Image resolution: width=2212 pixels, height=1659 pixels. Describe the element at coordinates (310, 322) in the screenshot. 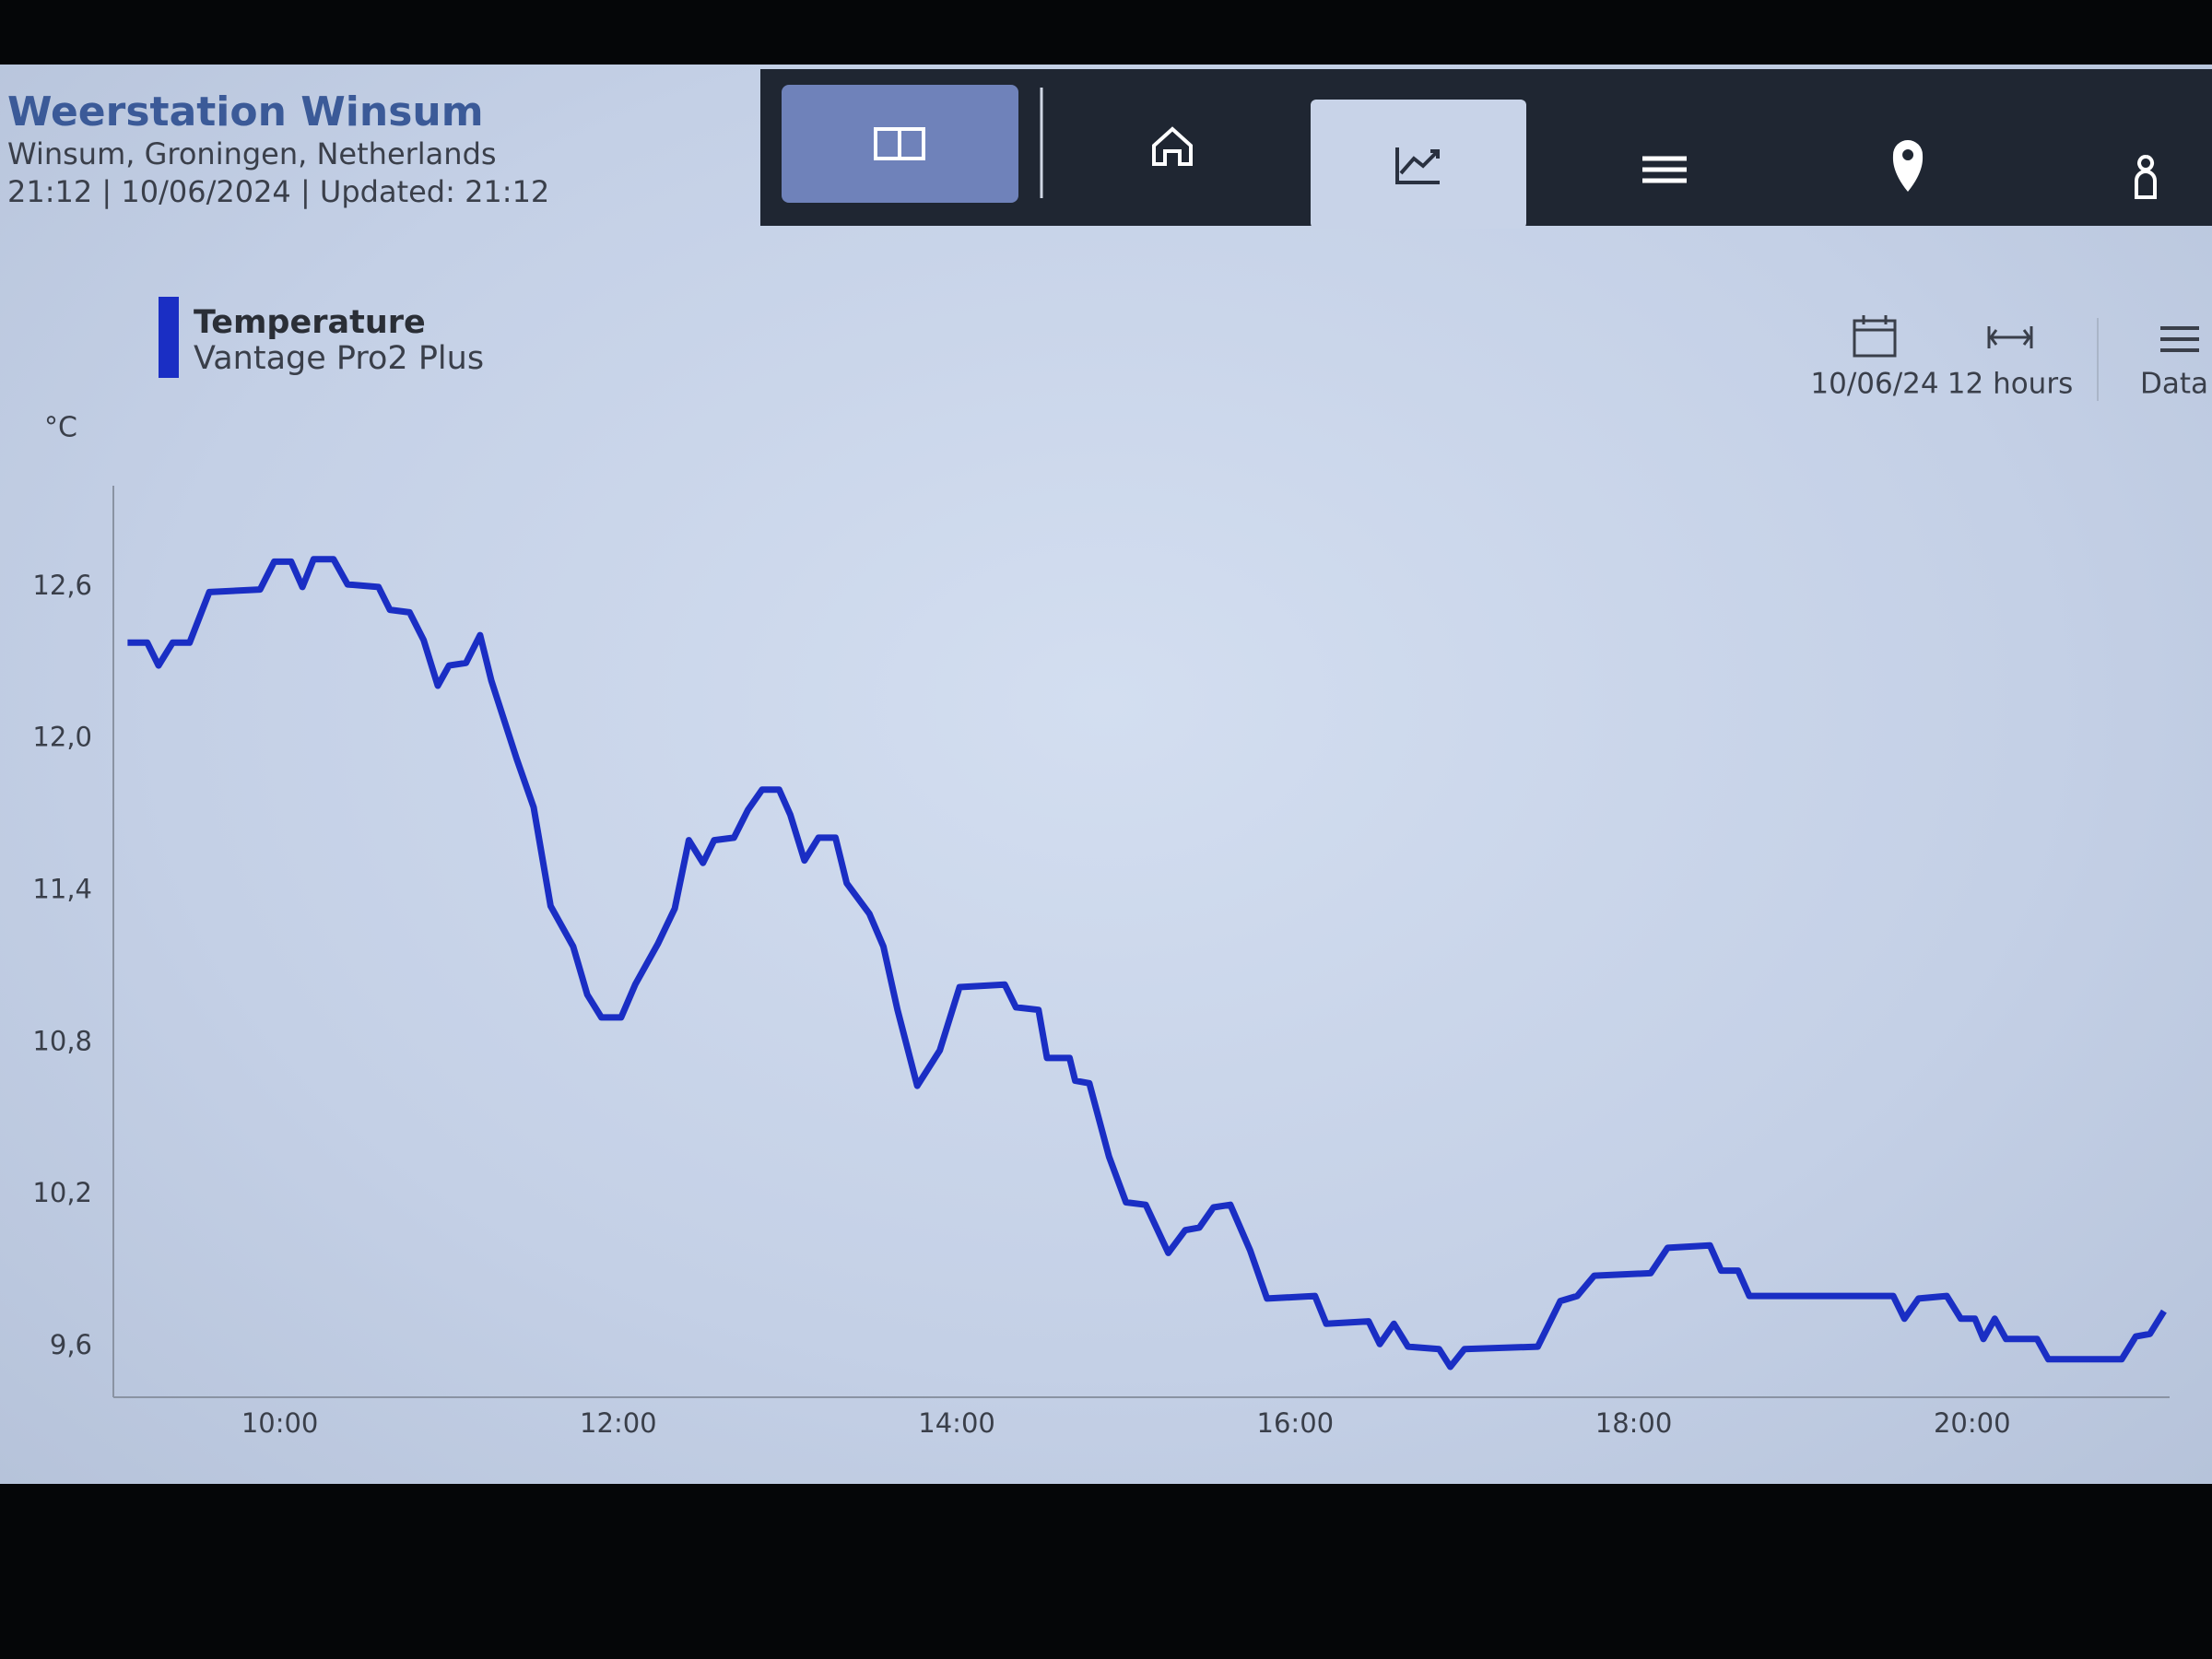

I see `legend-label: Temperature` at that location.